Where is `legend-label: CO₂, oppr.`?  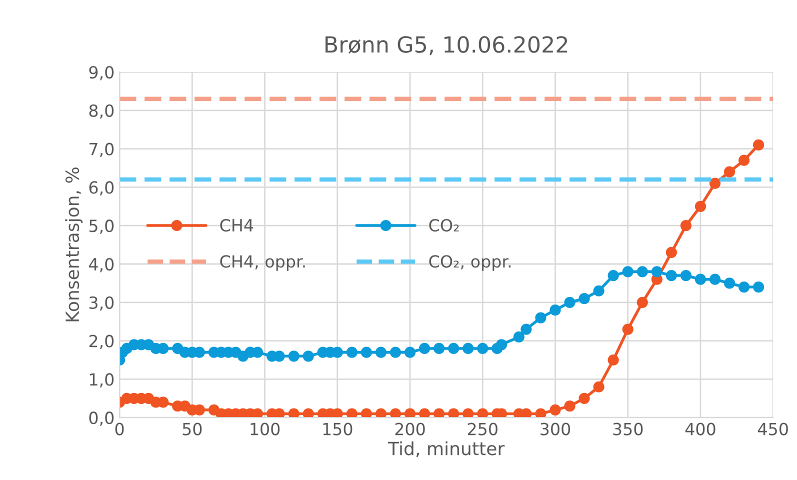 legend-label: CO₂, oppr. is located at coordinates (470, 263).